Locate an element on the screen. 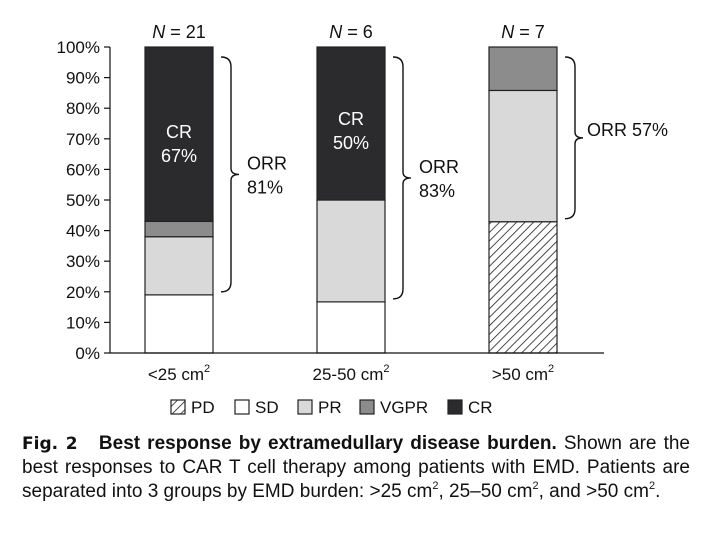  x-tick-label: <25 cm2 is located at coordinates (179, 373).